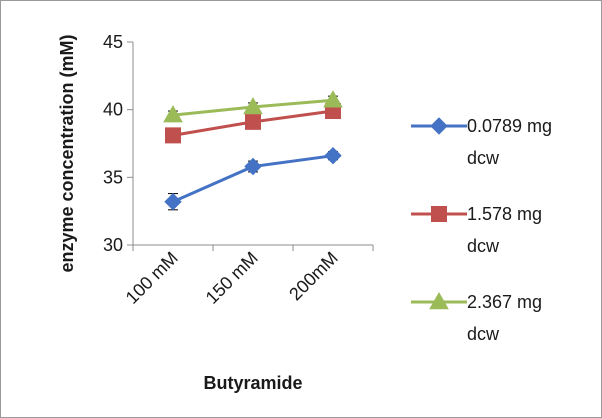  Describe the element at coordinates (113, 42) in the screenshot. I see `y-tick-label: 45` at that location.